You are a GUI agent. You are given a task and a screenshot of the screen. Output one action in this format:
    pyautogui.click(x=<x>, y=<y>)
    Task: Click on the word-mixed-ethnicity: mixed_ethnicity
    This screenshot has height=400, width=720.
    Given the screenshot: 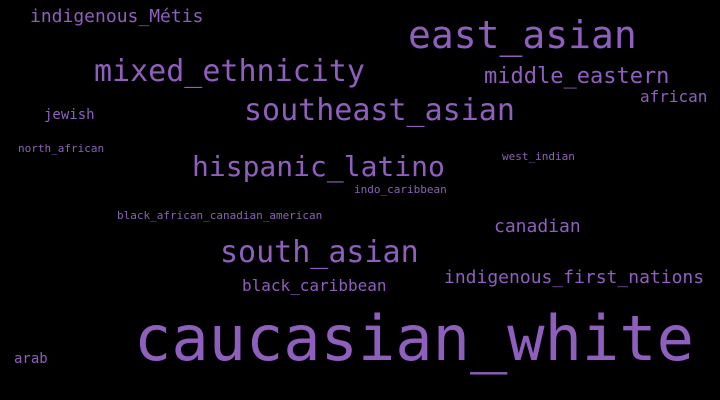 What is the action you would take?
    pyautogui.click(x=229, y=71)
    